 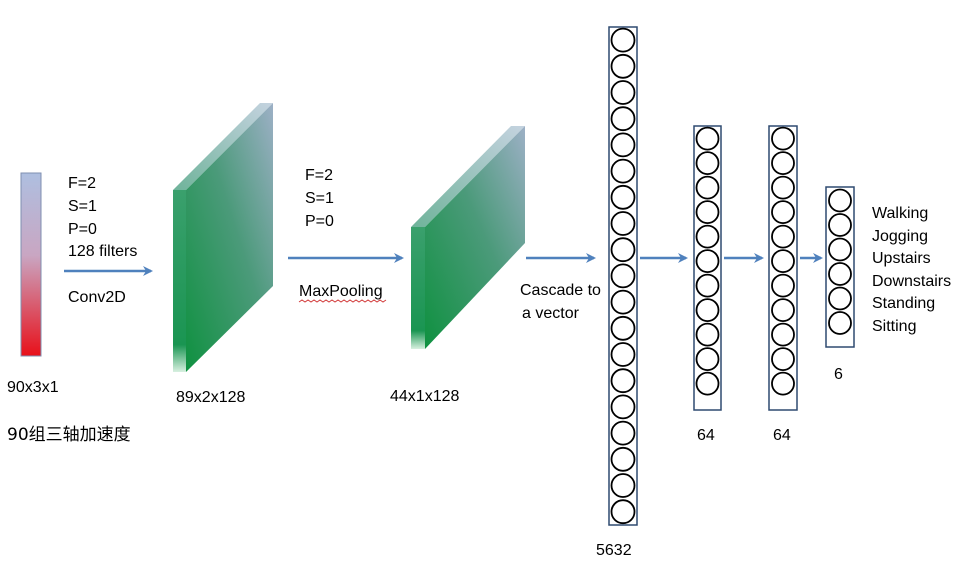 What do you see at coordinates (901, 258) in the screenshot?
I see `class-label-upstairs: Upstairs` at bounding box center [901, 258].